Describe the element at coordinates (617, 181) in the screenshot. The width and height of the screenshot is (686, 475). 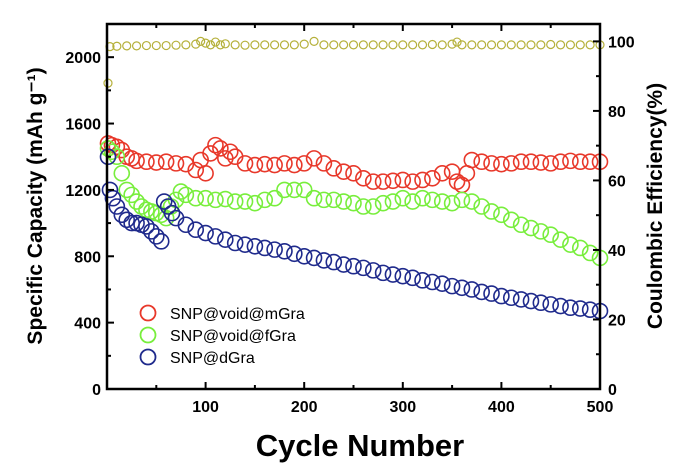
I see `y2-tick-label: 60` at that location.